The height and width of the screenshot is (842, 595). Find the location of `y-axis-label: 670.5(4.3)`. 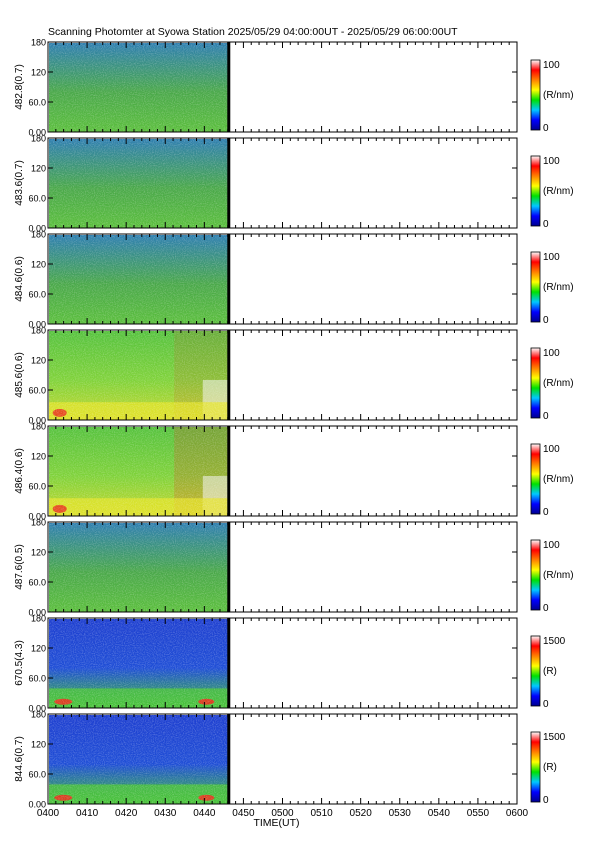

y-axis-label: 670.5(4.3) is located at coordinates (19, 663).